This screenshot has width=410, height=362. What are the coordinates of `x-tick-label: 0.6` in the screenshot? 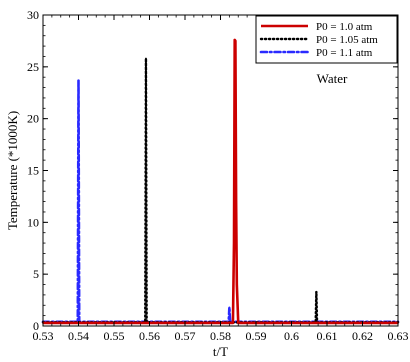 It's located at (291, 336).